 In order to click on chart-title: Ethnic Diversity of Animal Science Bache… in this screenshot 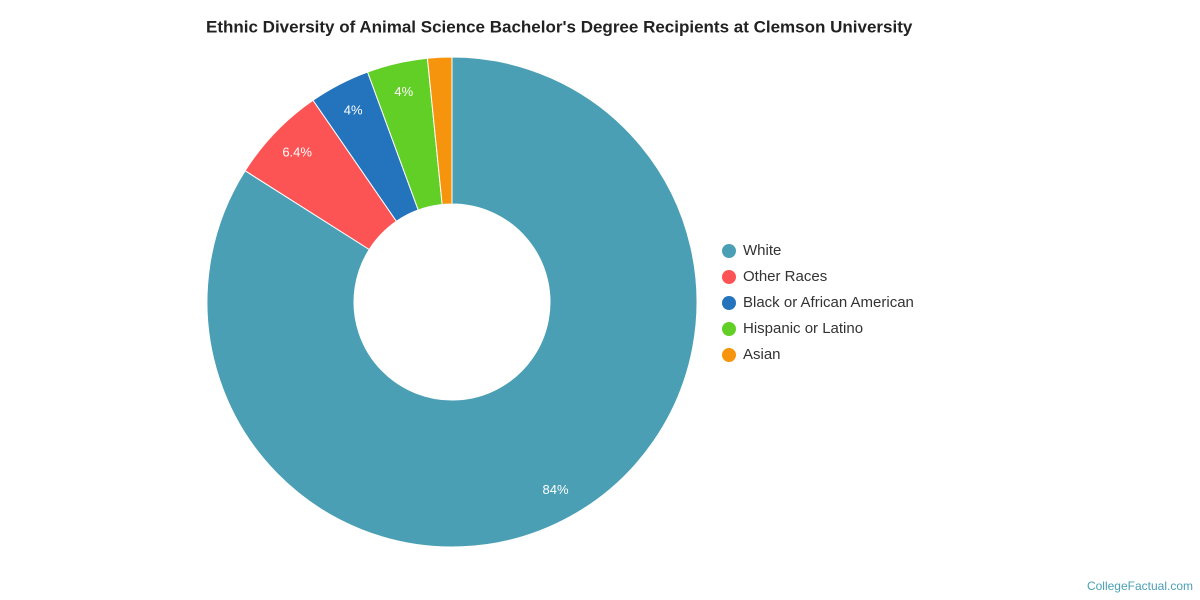, I will do `click(559, 26)`.